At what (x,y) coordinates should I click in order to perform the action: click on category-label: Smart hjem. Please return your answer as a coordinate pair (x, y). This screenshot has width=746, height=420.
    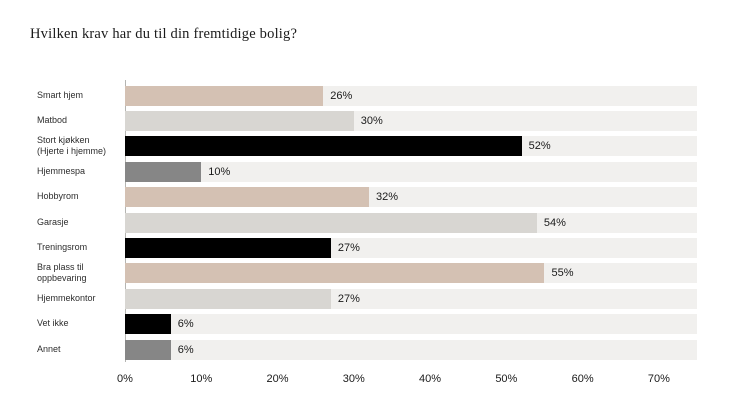
    Looking at the image, I should click on (60, 94).